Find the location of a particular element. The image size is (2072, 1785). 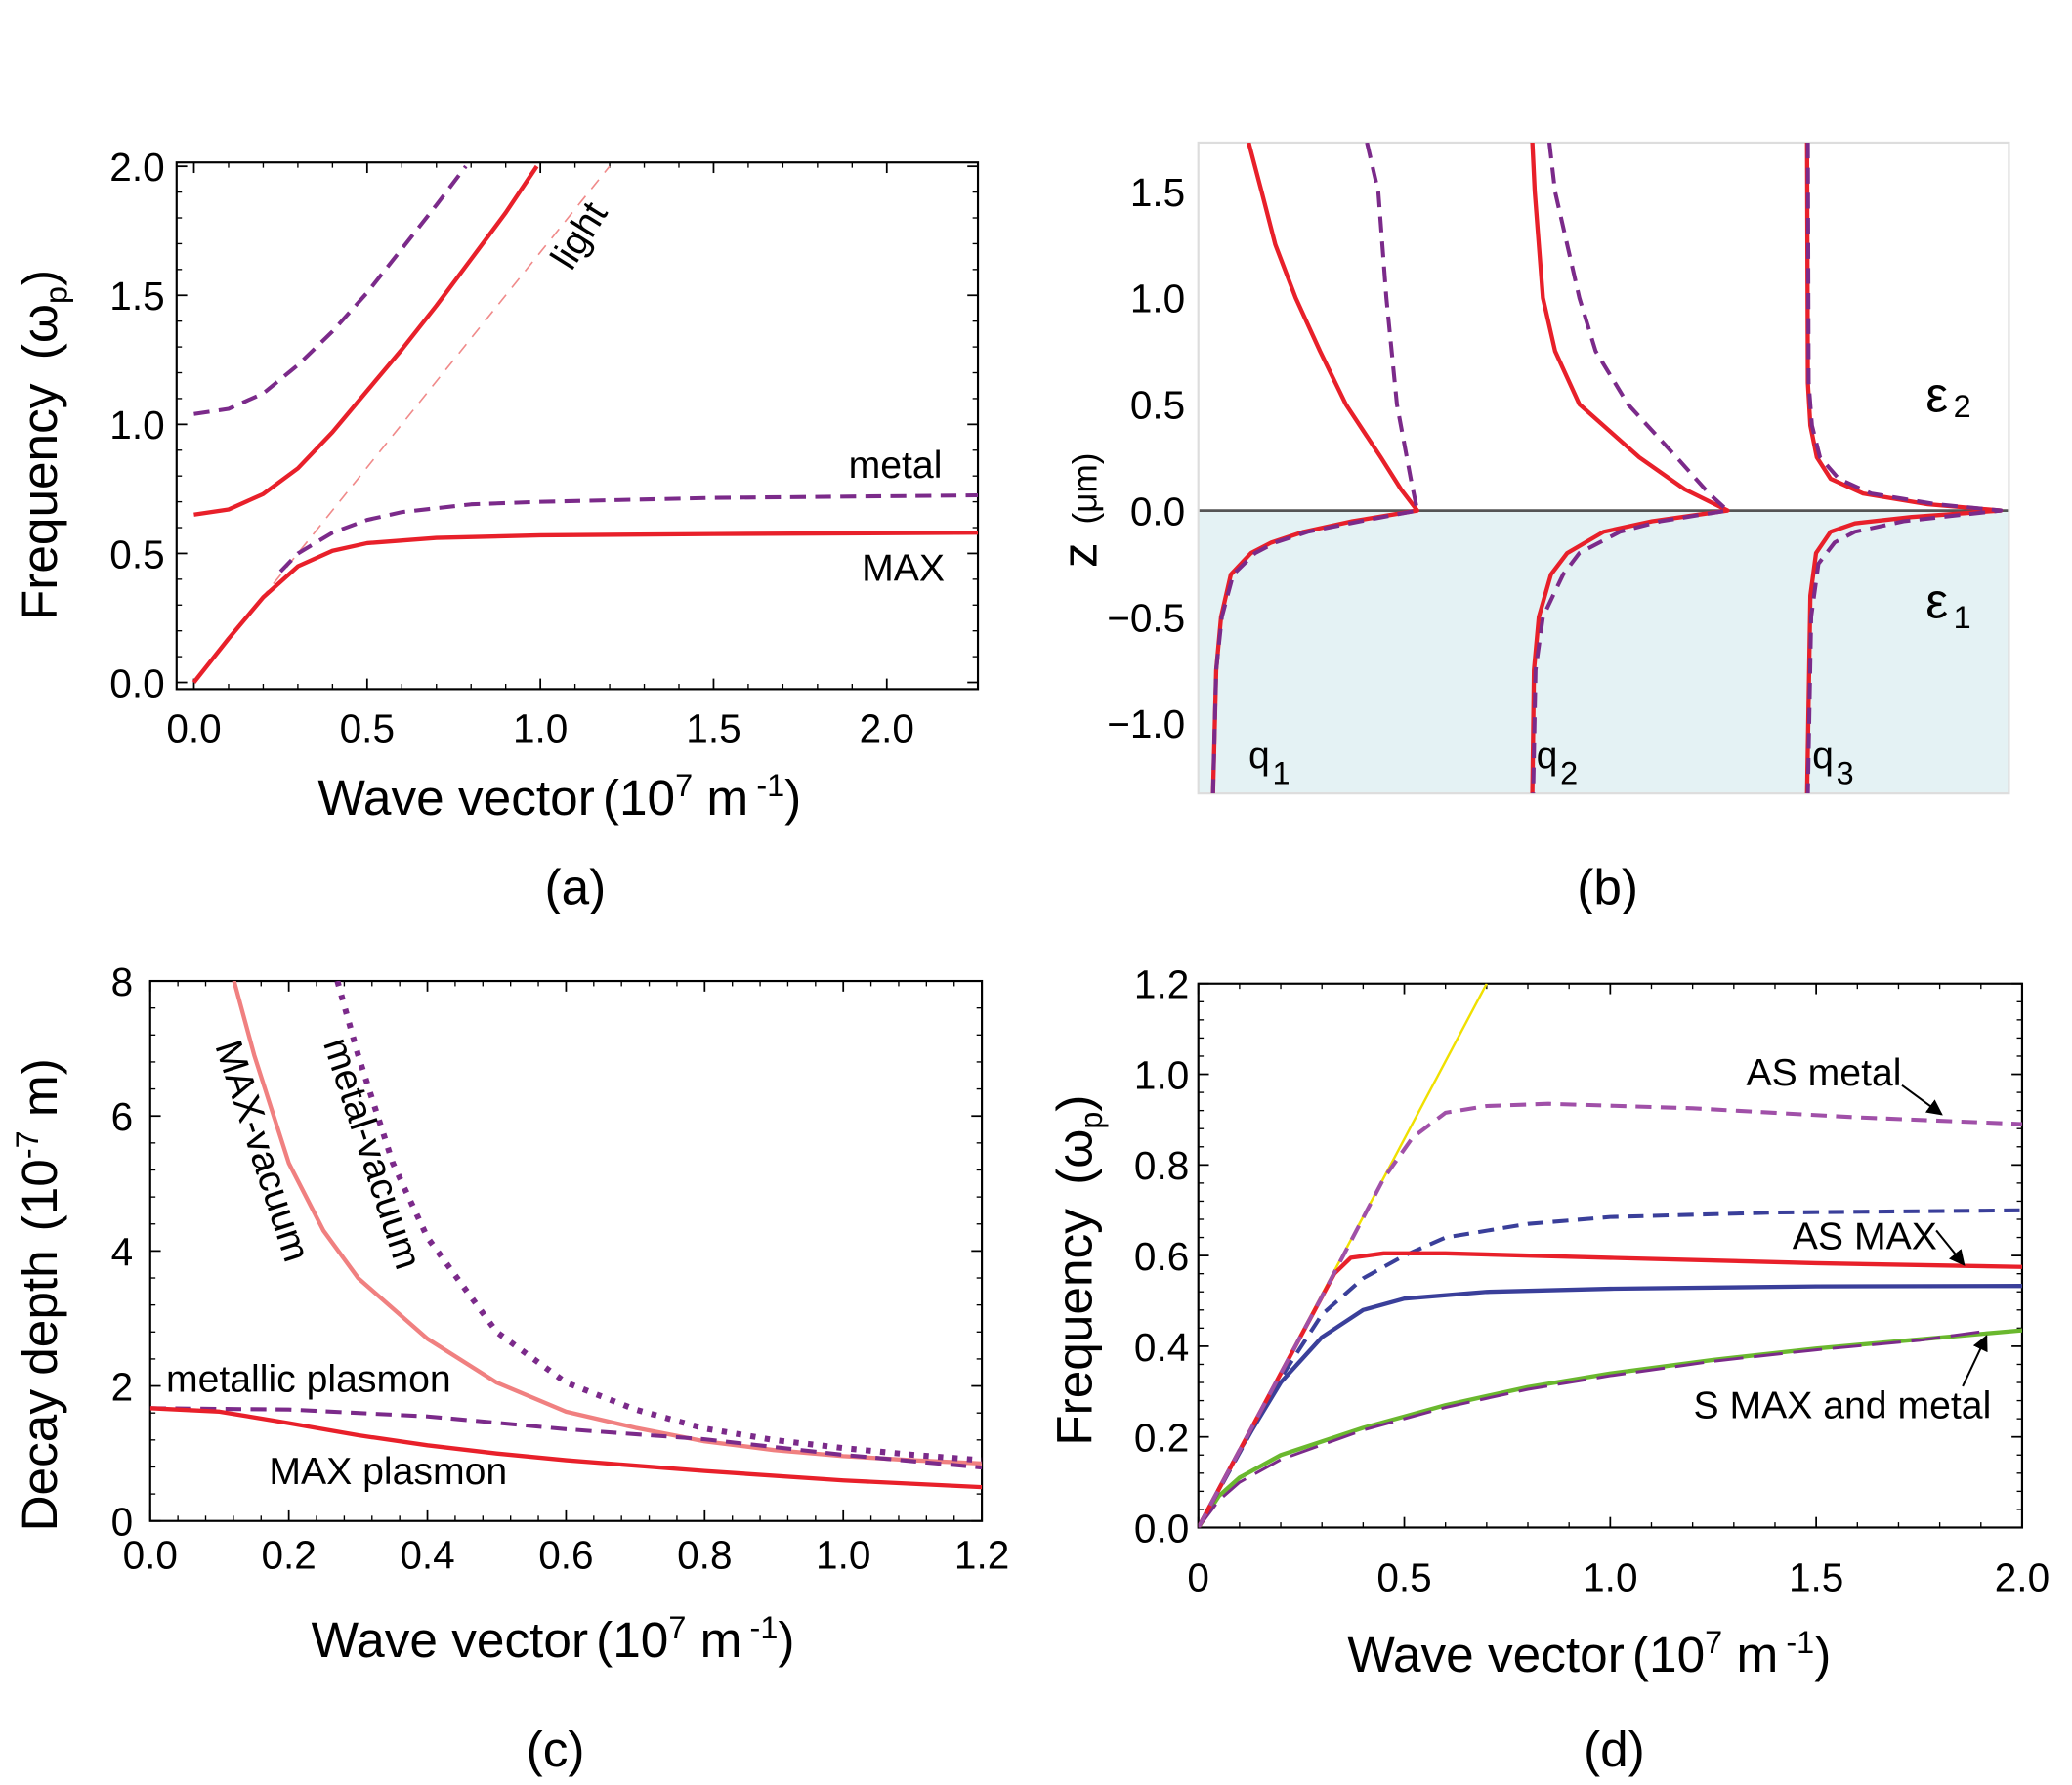

annotation-max: MAX is located at coordinates (904, 569).